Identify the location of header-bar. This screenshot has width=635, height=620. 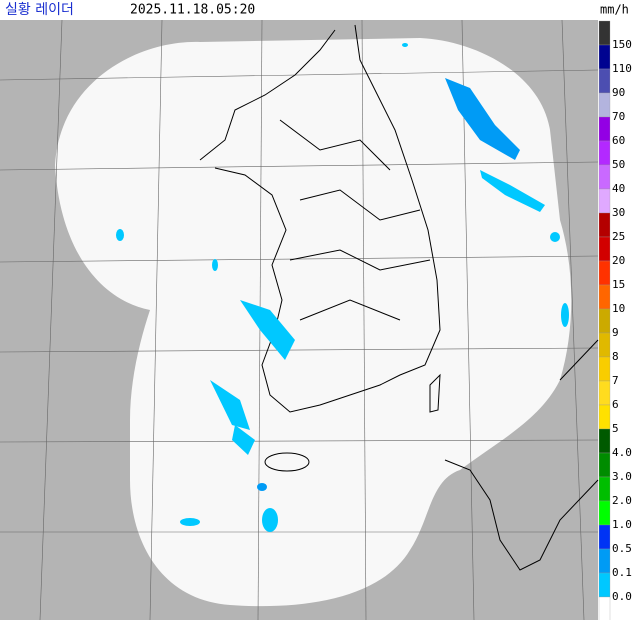
(317, 10).